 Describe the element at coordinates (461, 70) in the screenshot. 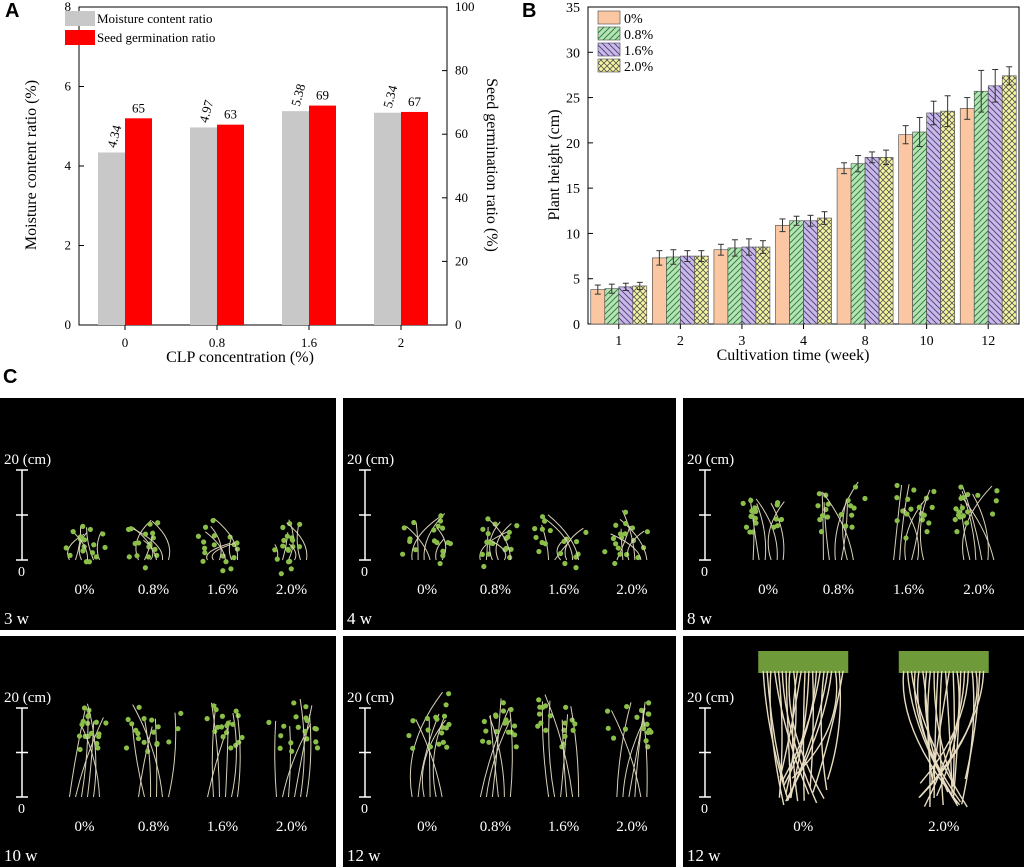

I see `y2-tick-label: 80` at that location.